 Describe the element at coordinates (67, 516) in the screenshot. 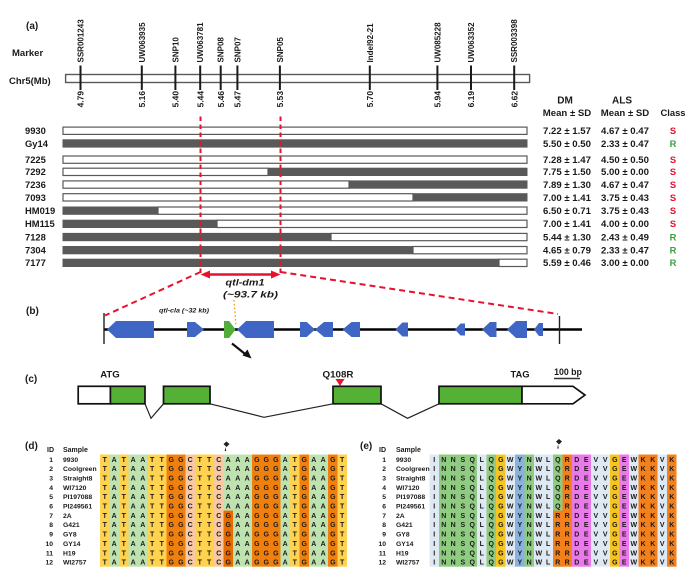

I see `svg-text: 2A` at that location.